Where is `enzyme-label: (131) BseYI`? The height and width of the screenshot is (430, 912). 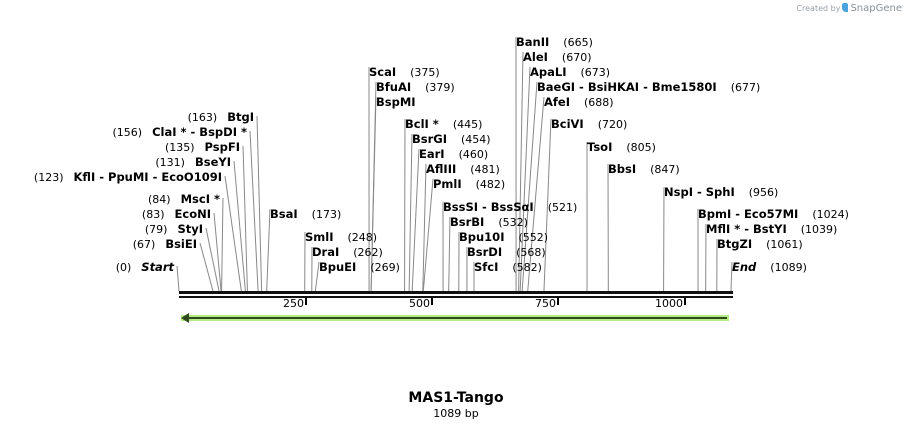
enzyme-label: (131) BseYI is located at coordinates (193, 162).